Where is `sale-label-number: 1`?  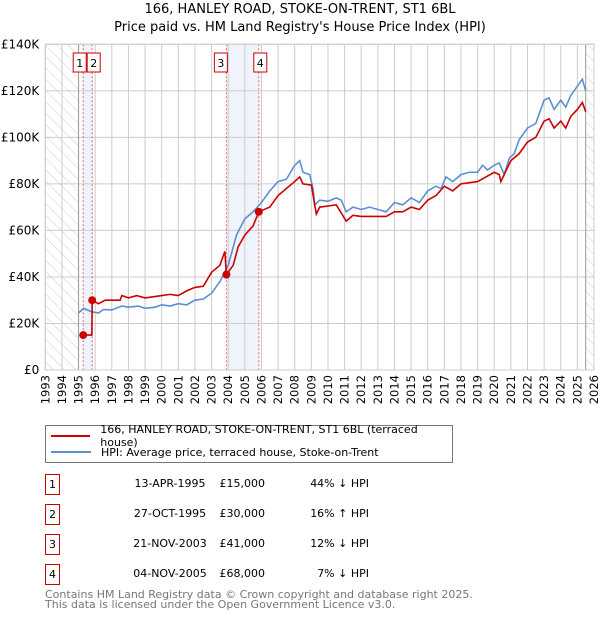 sale-label-number: 1 is located at coordinates (79, 63).